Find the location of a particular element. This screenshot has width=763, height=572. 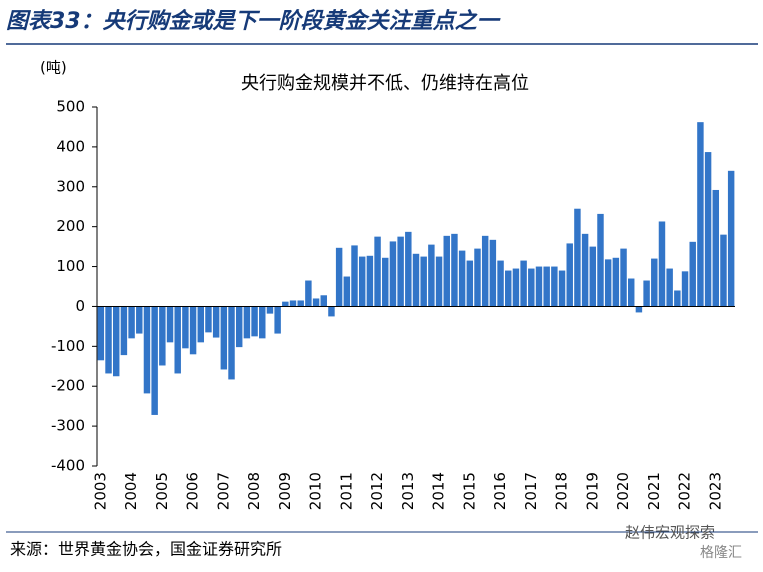

x-tick-label: 2017 is located at coordinates (531, 491).